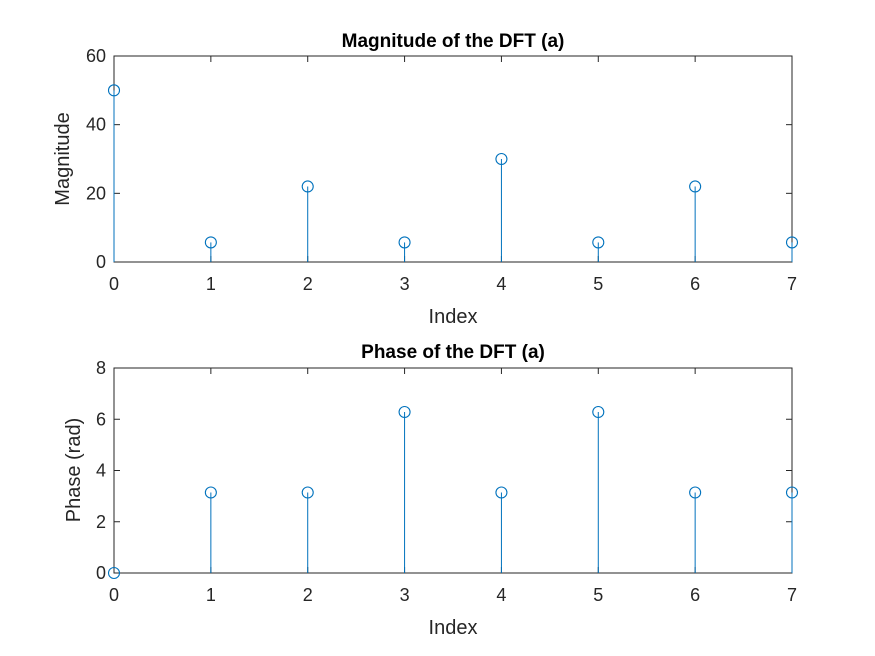 The image size is (875, 656). What do you see at coordinates (101, 368) in the screenshot?
I see `phase-plot-ytick-label: 8` at bounding box center [101, 368].